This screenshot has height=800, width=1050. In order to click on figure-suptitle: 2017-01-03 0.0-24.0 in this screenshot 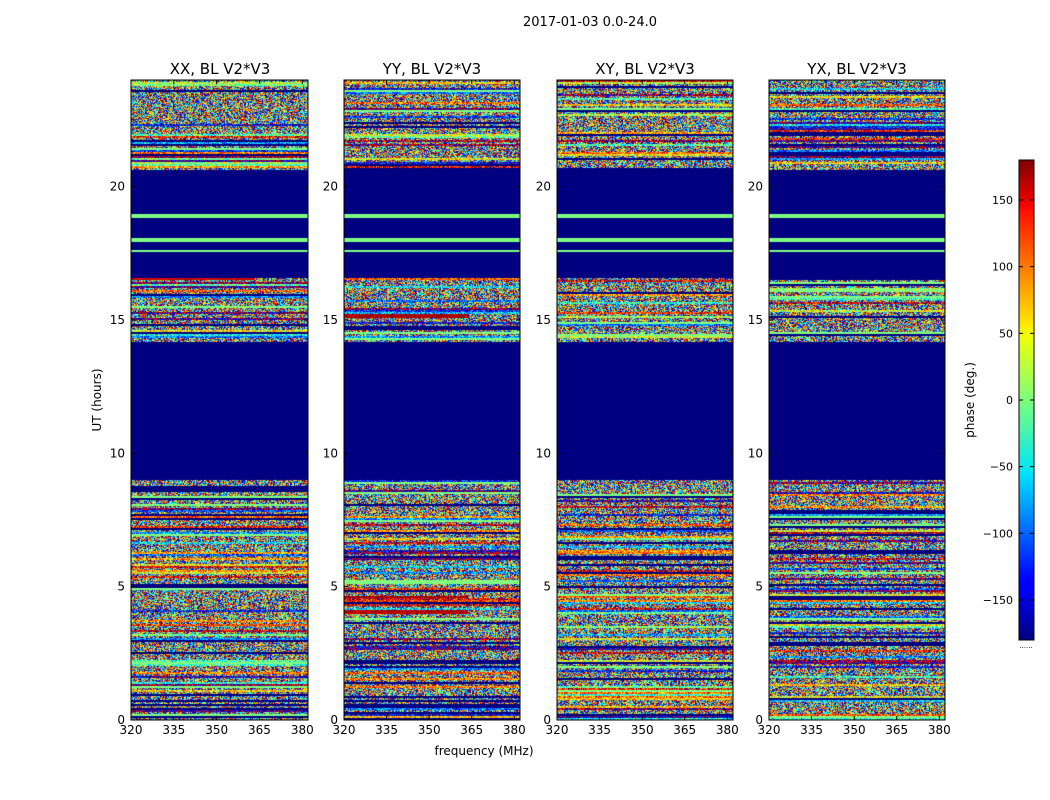, I will do `click(590, 22)`.